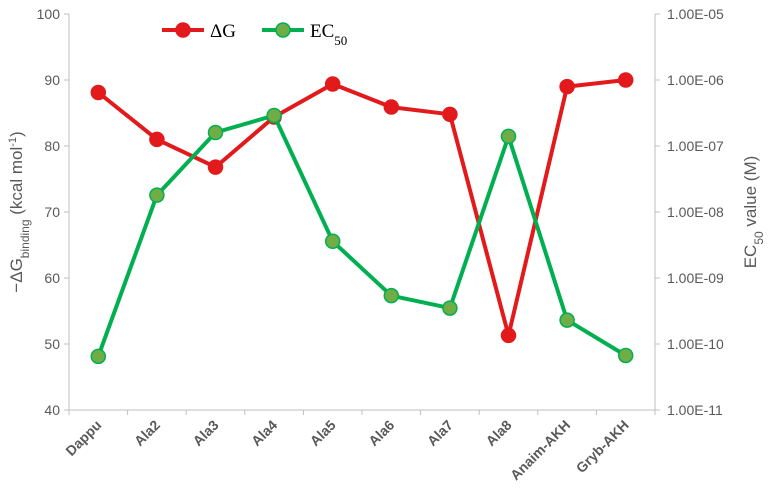  What do you see at coordinates (147, 433) in the screenshot?
I see `x-tick-label: Ala2` at bounding box center [147, 433].